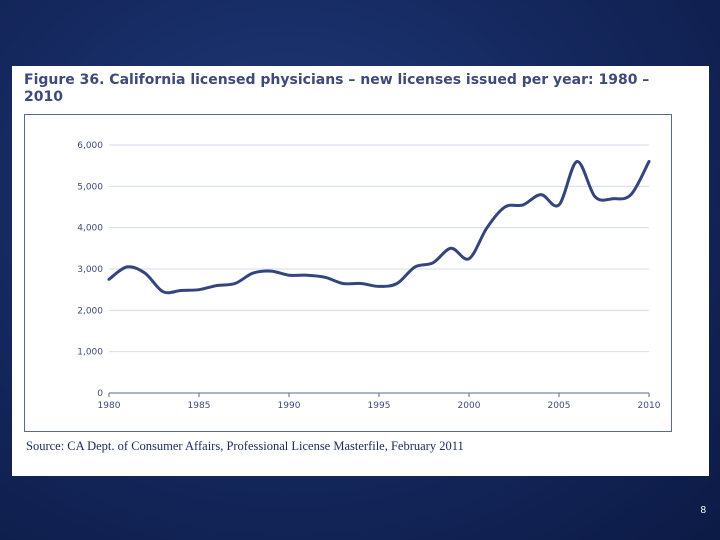 Image resolution: width=720 pixels, height=540 pixels. What do you see at coordinates (703, 510) in the screenshot?
I see `page-number: 8` at bounding box center [703, 510].